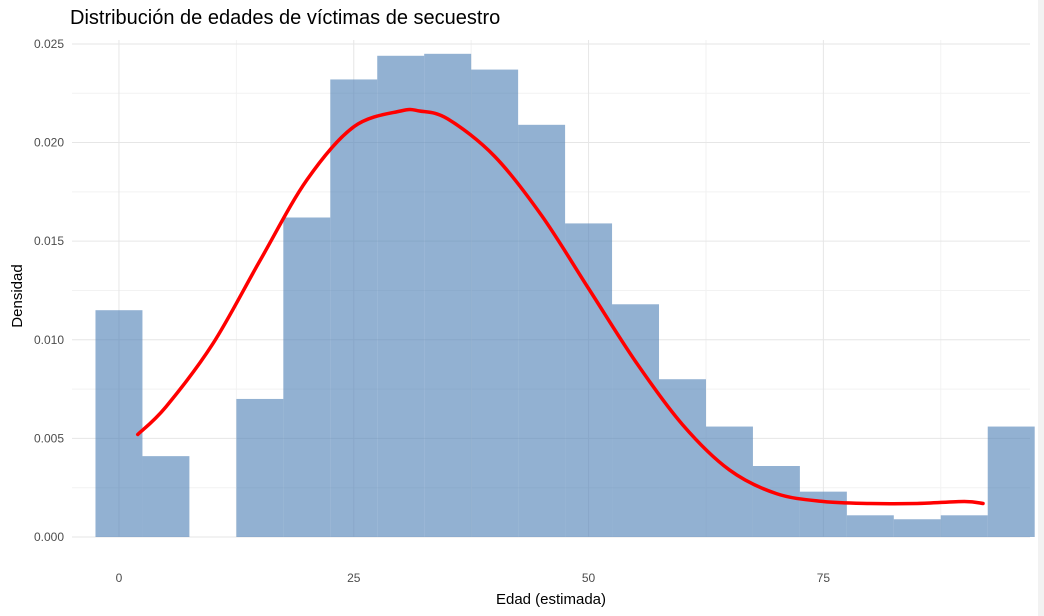 The width and height of the screenshot is (1044, 616). Describe the element at coordinates (119, 578) in the screenshot. I see `x-tick-label: 0` at that location.